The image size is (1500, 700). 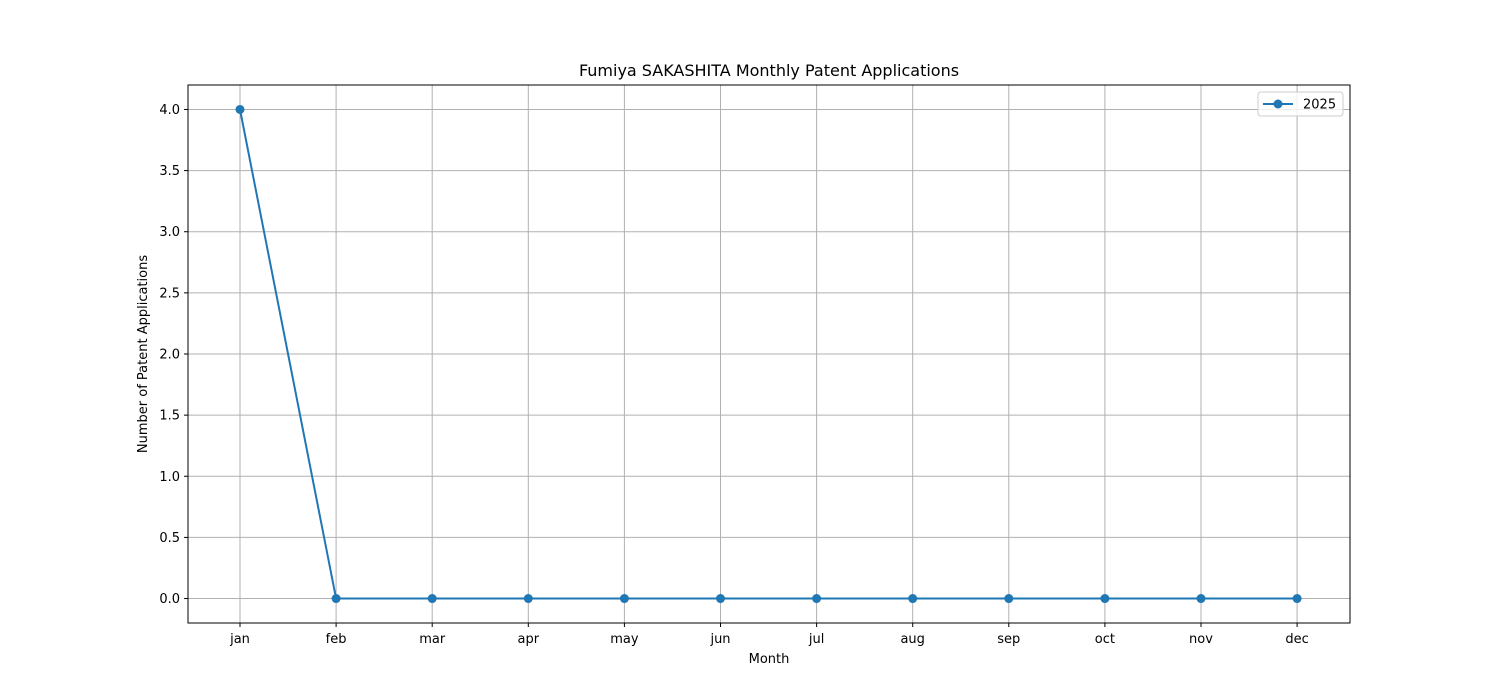 What do you see at coordinates (1296, 639) in the screenshot?
I see `x-tick-label: dec` at bounding box center [1296, 639].